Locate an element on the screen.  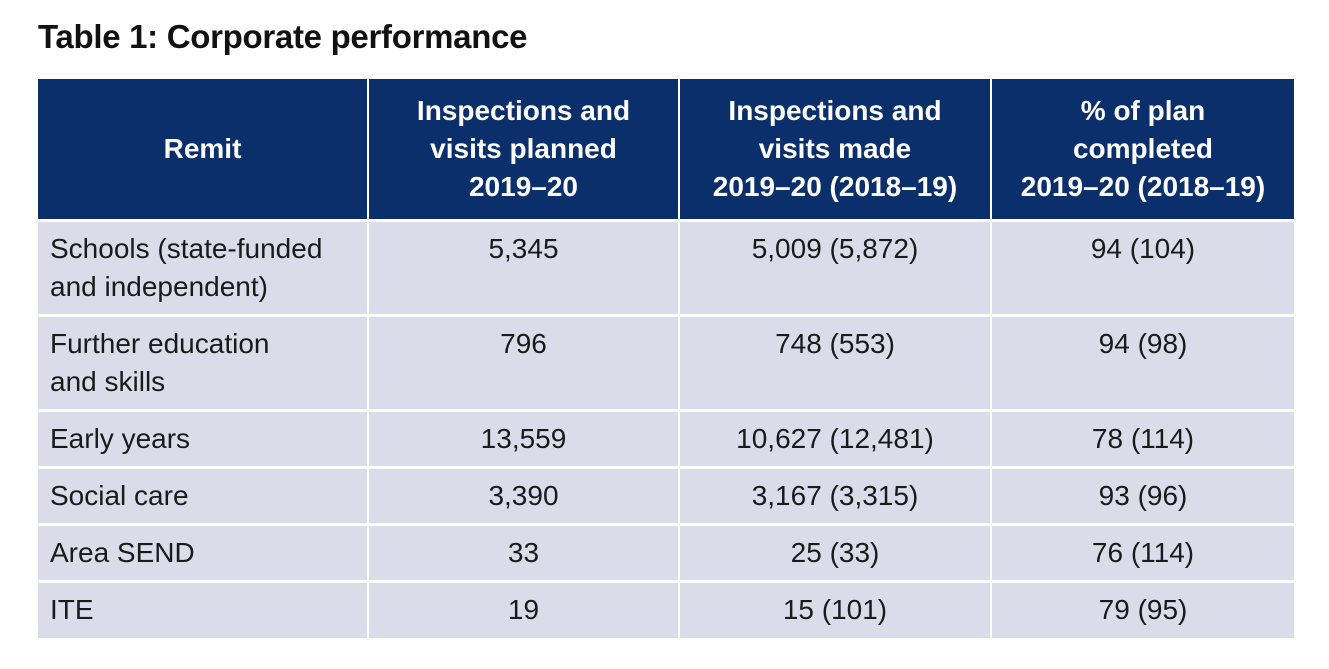
cell-planned: 796 is located at coordinates (523, 361).